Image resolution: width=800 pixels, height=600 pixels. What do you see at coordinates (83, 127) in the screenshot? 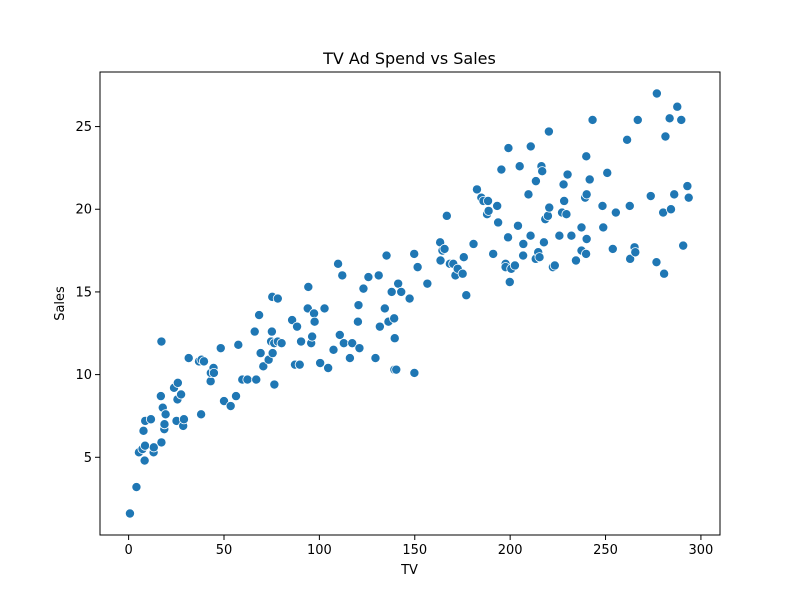
I see `y-tick-label: 25` at bounding box center [83, 127].